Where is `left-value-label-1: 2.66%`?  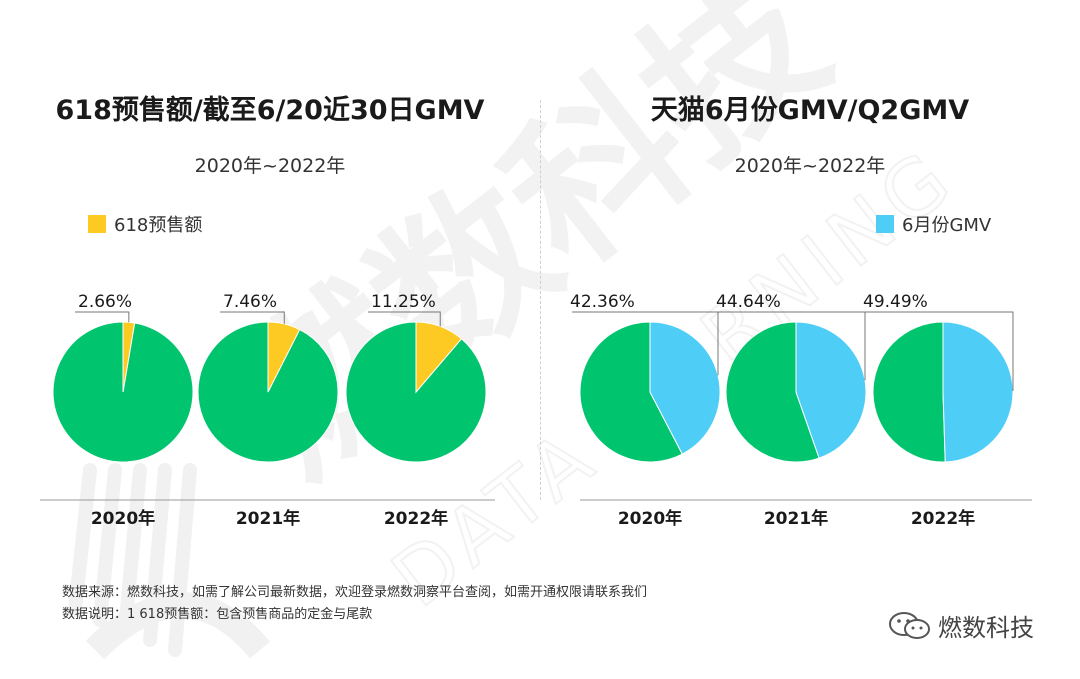 left-value-label-1: 2.66% is located at coordinates (105, 302).